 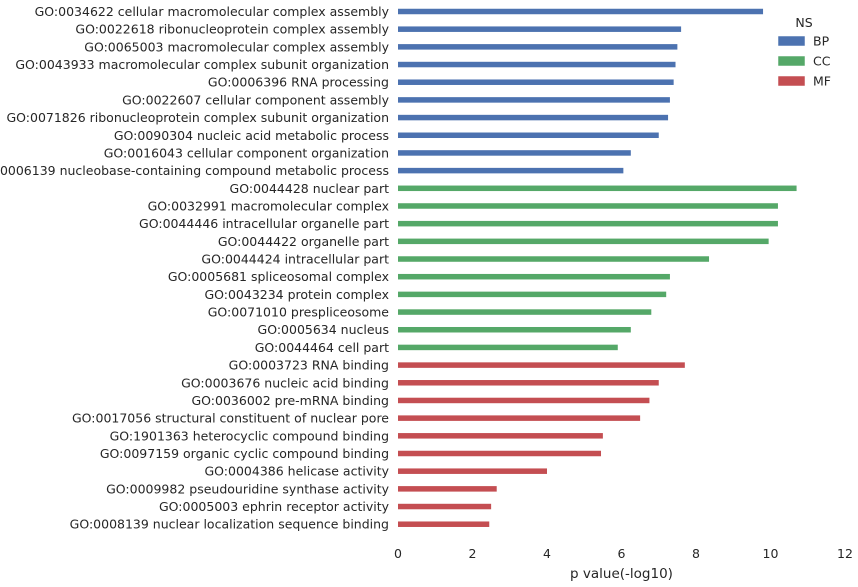 What do you see at coordinates (821, 41) in the screenshot?
I see `legend-label-bp: BP` at bounding box center [821, 41].